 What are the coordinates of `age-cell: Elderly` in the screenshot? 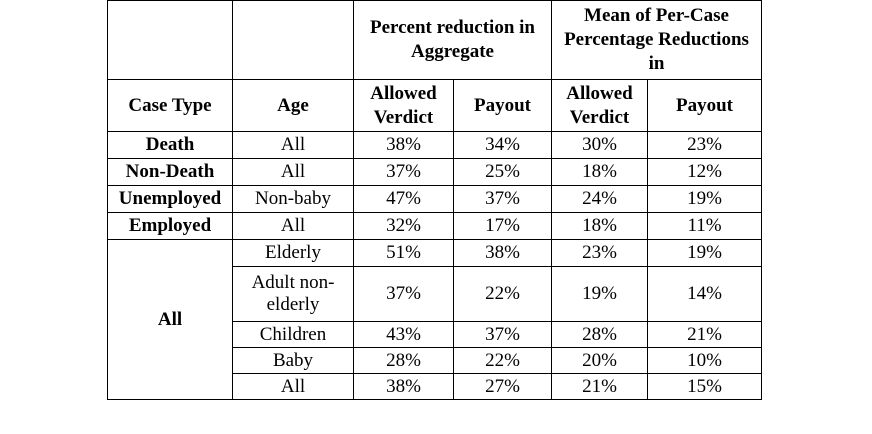 It's located at (293, 253).